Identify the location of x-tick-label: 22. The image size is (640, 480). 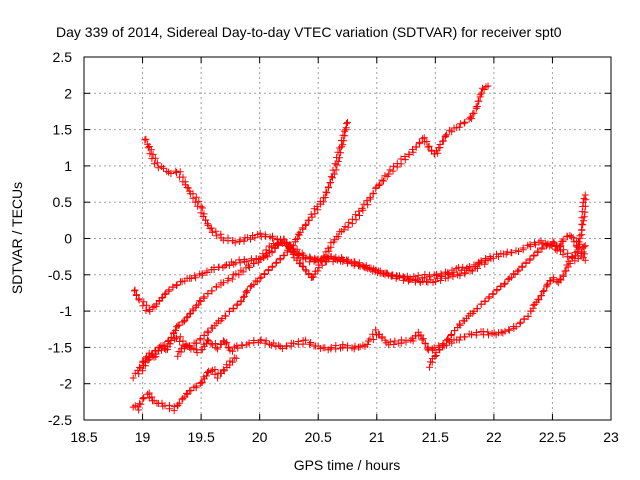
(494, 437).